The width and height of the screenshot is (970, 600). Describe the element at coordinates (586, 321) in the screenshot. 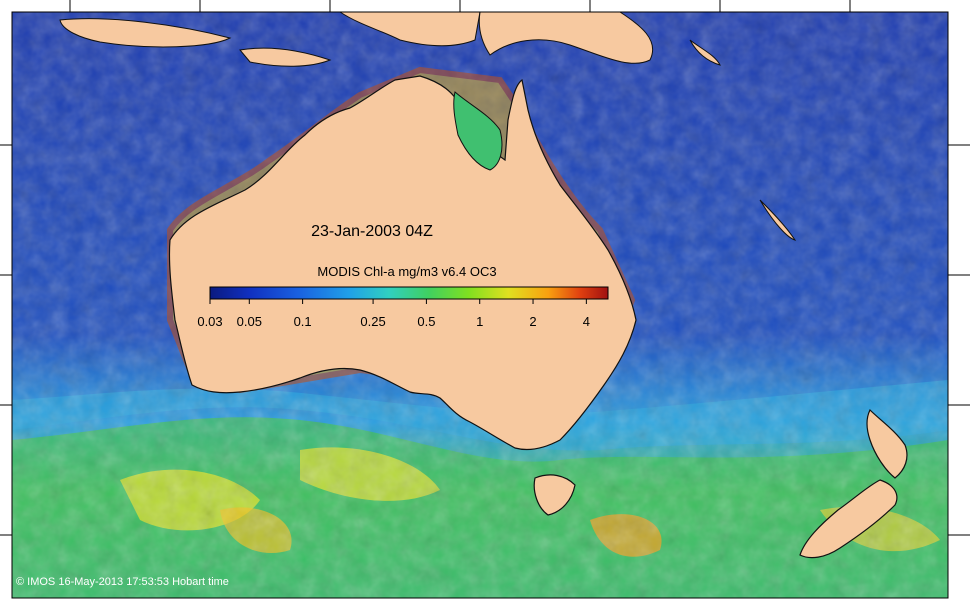

I see `colorbar-tick-label: 4` at that location.